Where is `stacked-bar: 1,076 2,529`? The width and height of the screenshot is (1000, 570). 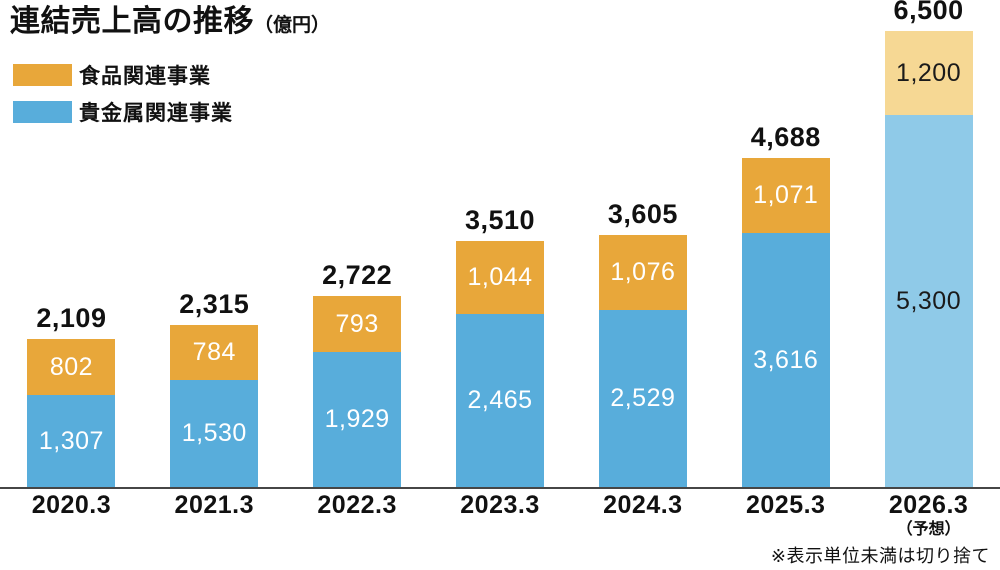
stacked-bar: 1,076 2,529 is located at coordinates (642, 361).